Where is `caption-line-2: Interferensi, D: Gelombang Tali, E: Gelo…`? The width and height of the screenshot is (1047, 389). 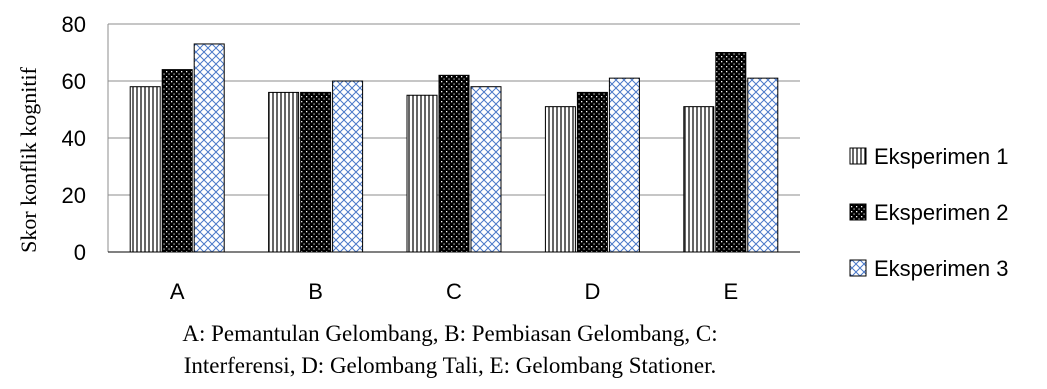 caption-line-2: Interferensi, D: Gelombang Tali, E: Gelo… is located at coordinates (450, 365).